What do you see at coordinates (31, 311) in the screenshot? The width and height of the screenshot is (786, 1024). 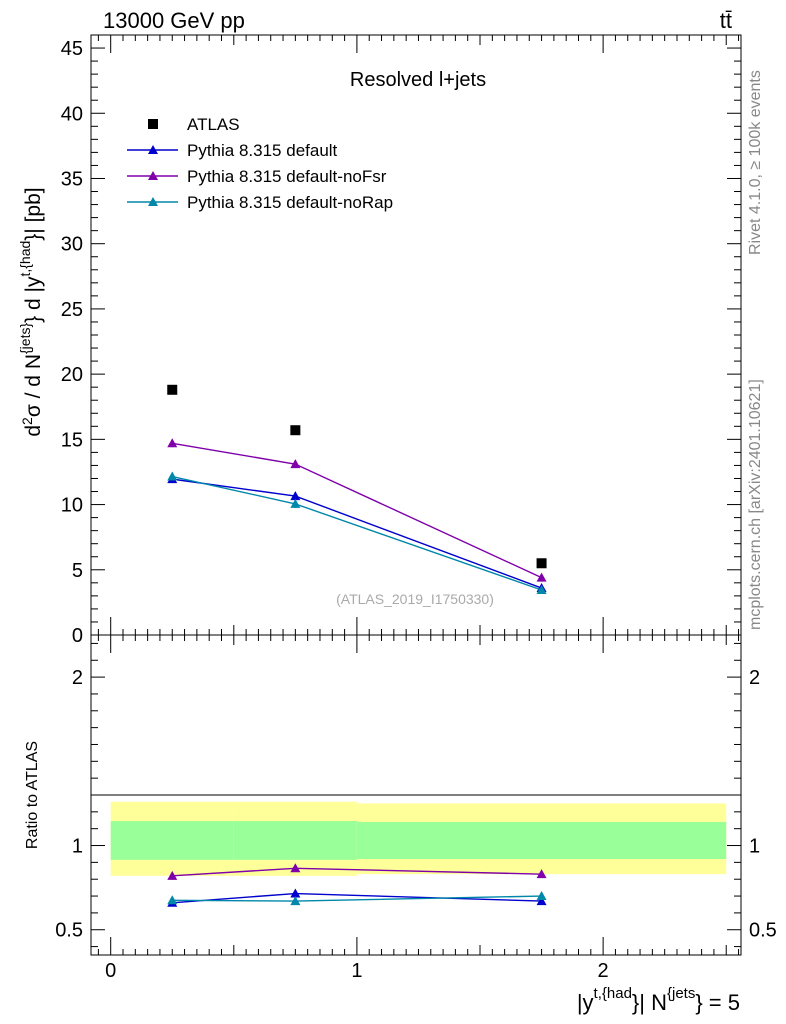 I see `main-ylabel: d2σ / d N{jets}} d |yt,{had}| [pb]` at bounding box center [31, 311].